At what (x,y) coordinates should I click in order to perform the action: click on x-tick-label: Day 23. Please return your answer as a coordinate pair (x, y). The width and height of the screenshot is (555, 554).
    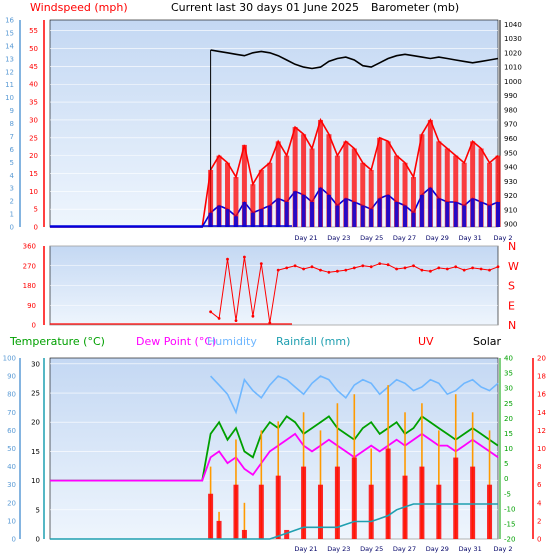
    Looking at the image, I should click on (338, 549).